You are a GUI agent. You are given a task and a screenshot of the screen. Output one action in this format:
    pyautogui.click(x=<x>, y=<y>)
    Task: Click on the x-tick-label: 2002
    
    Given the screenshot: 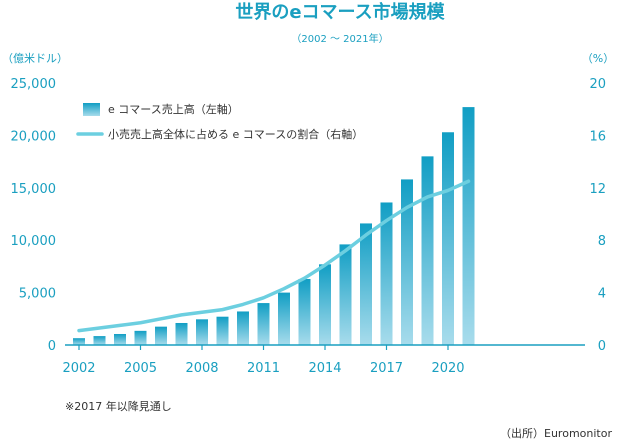 What is the action you would take?
    pyautogui.click(x=78, y=368)
    